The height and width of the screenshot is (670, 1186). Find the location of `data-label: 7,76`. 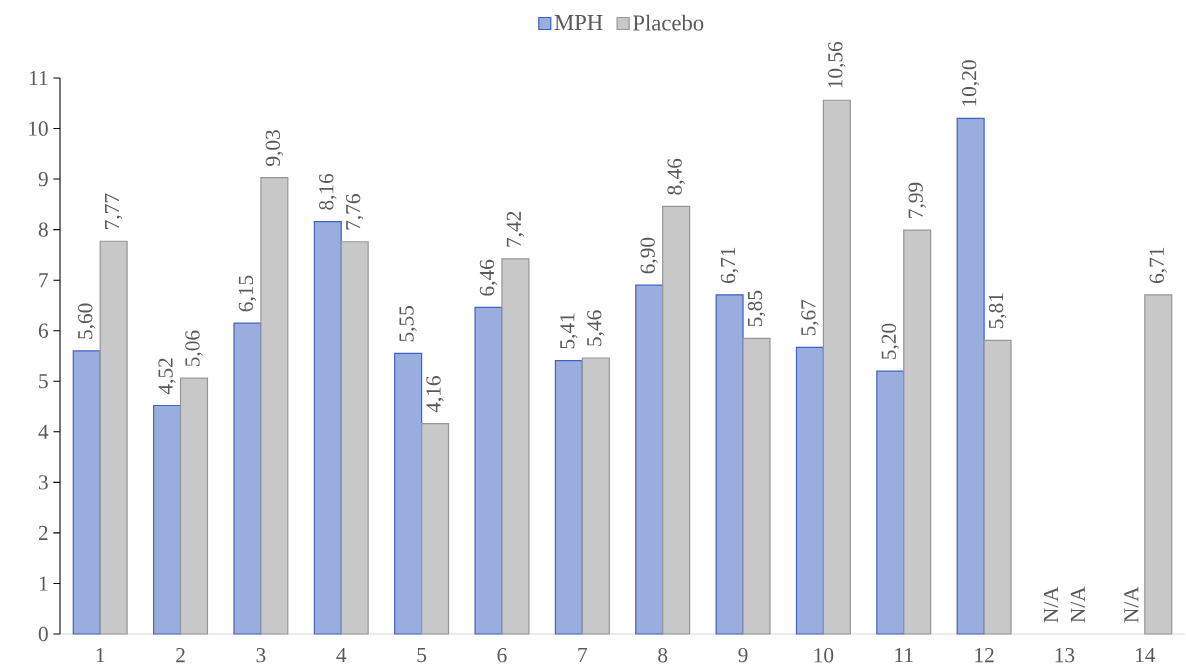

data-label: 7,76 is located at coordinates (355, 212).